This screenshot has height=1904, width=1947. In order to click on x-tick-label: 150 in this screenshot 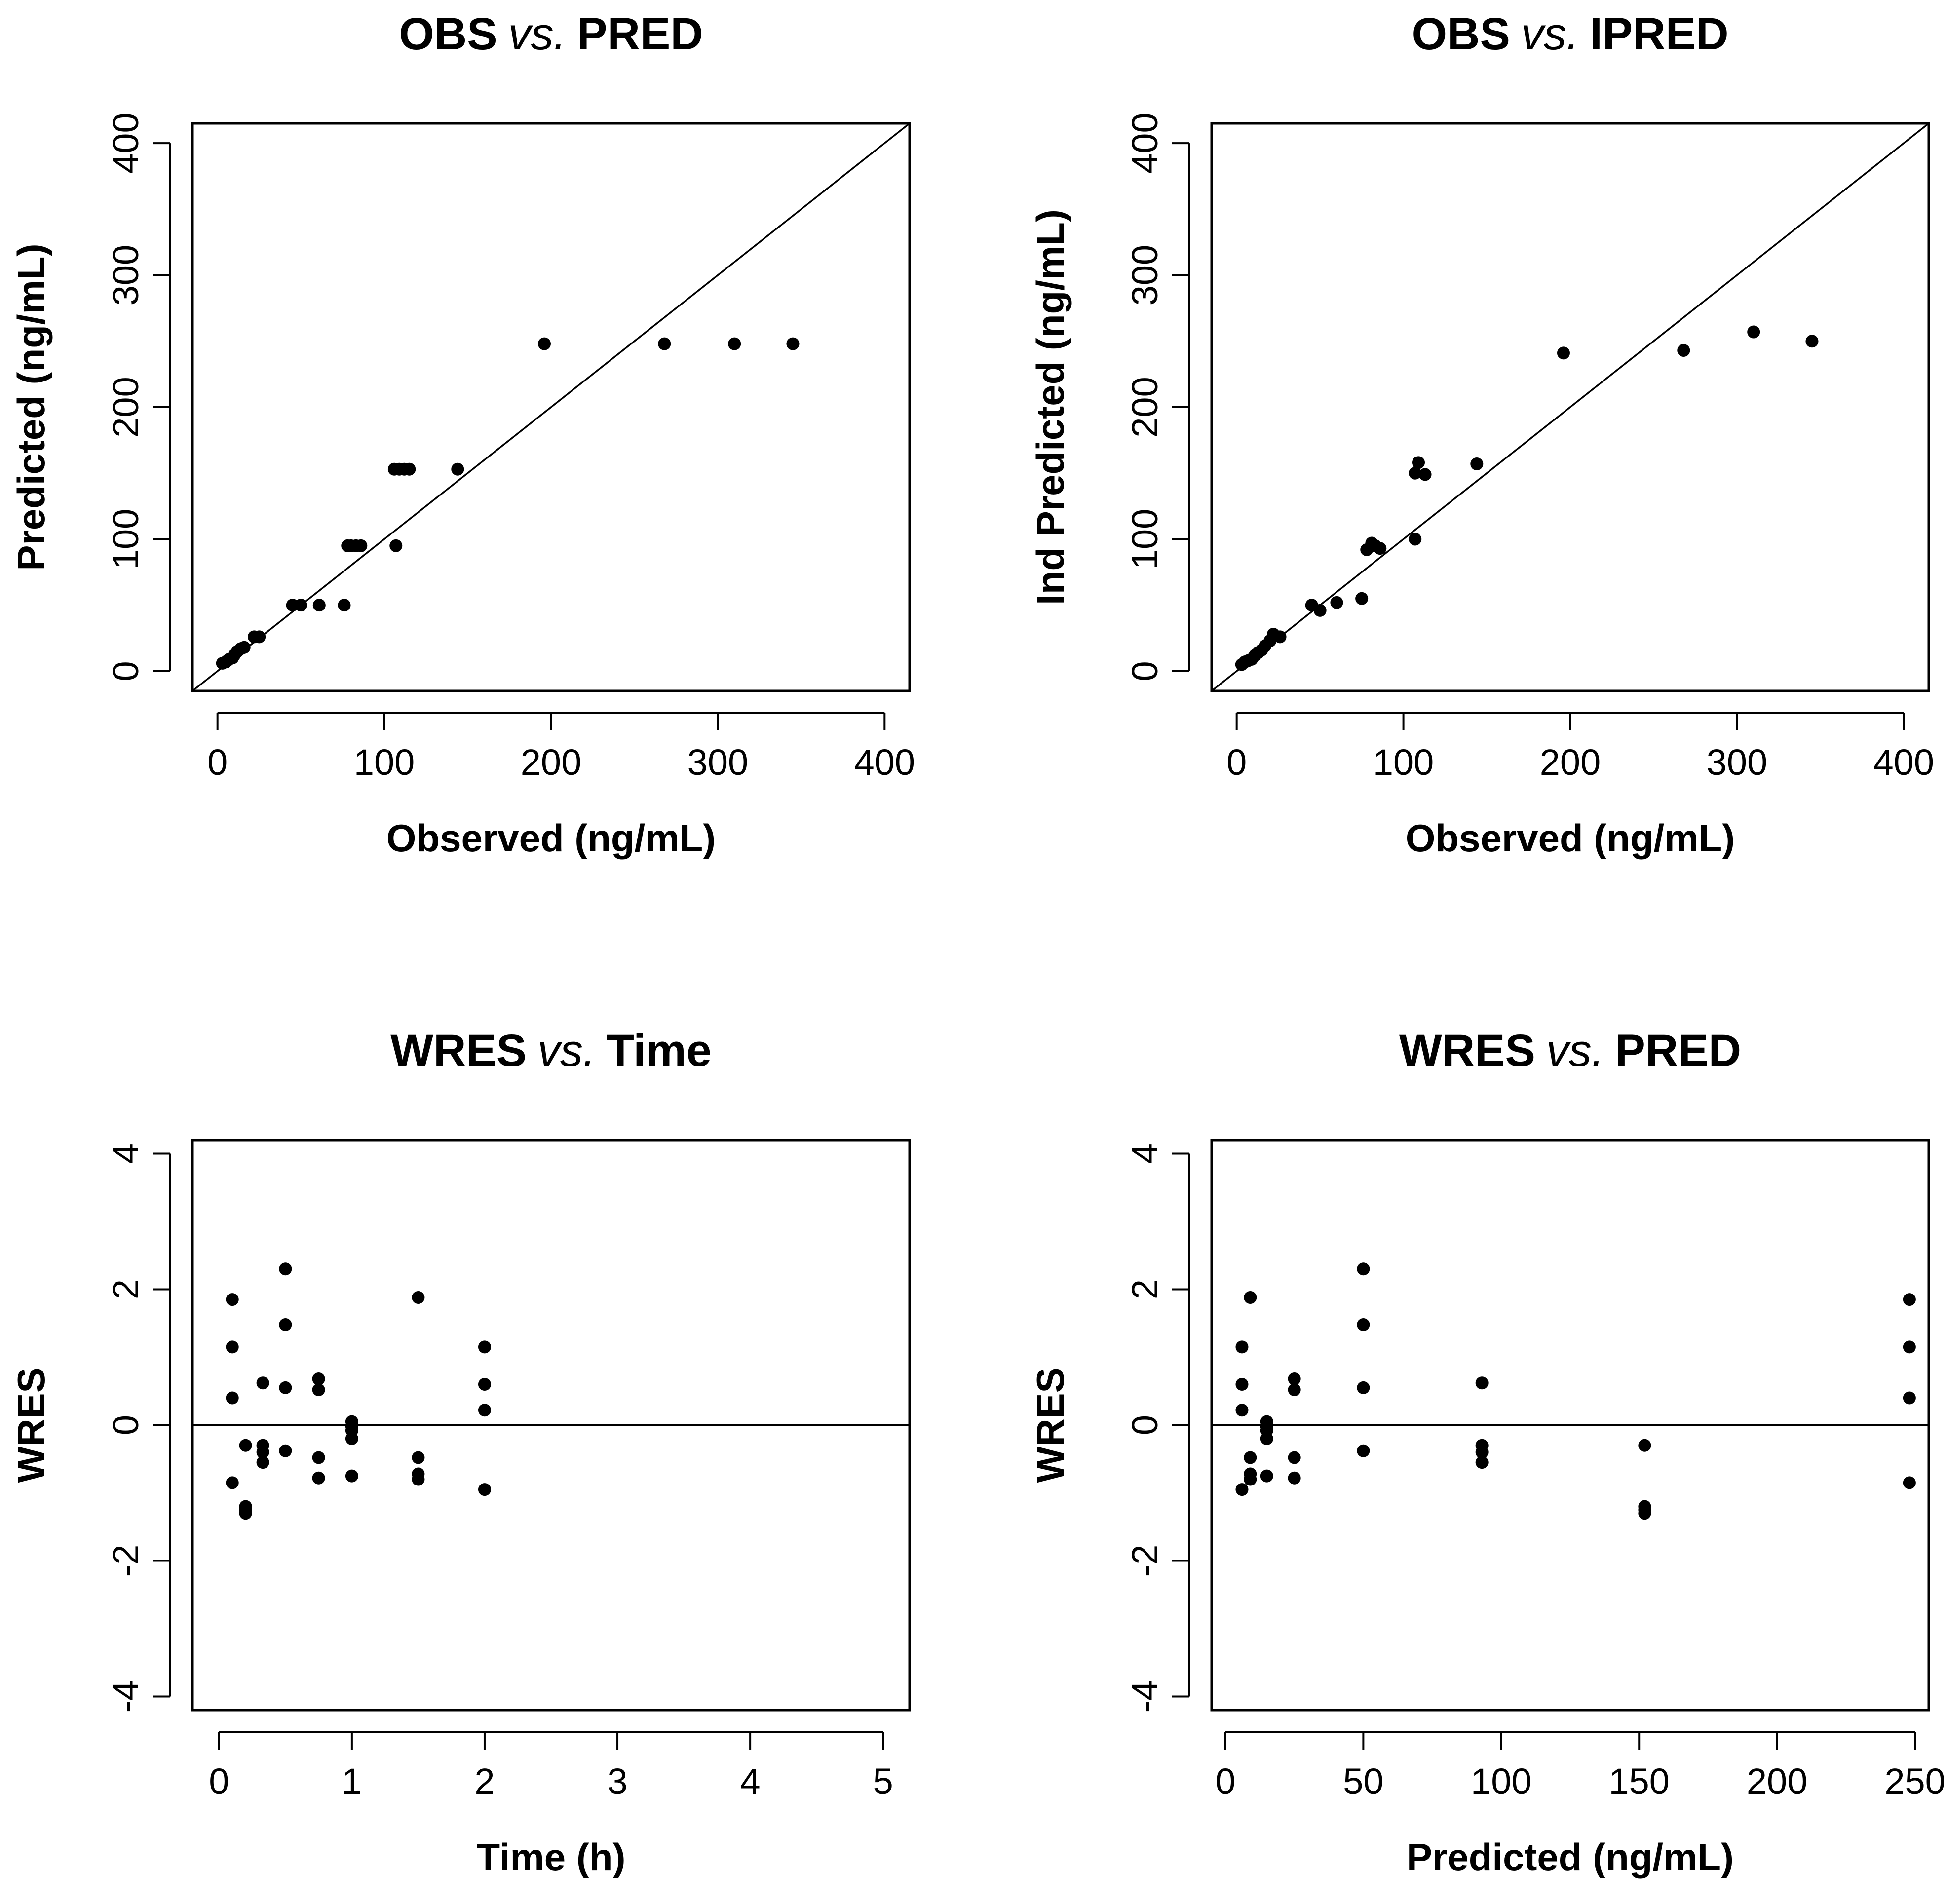, I will do `click(1639, 1781)`.